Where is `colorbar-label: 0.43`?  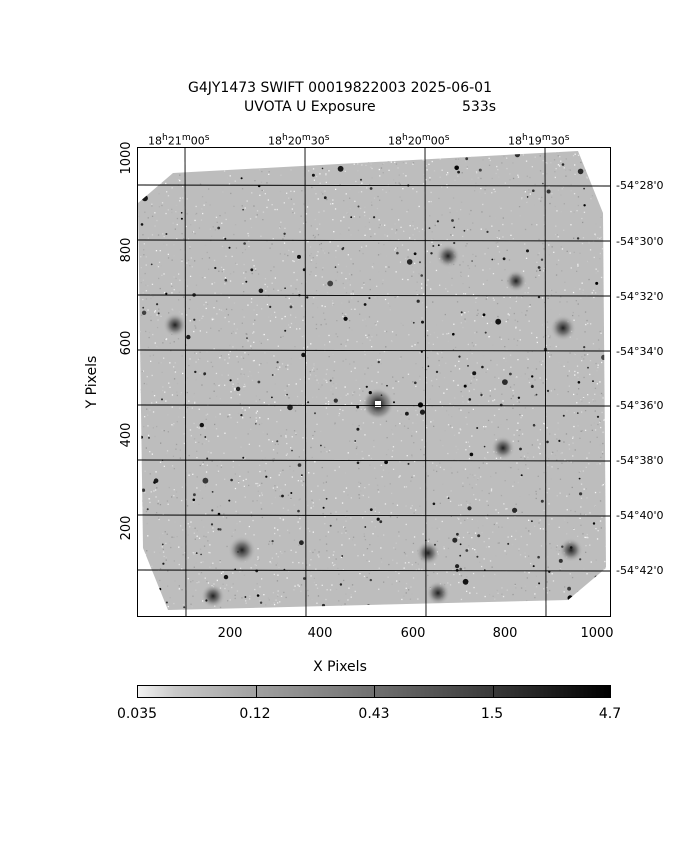
colorbar-label: 0.43 is located at coordinates (374, 714).